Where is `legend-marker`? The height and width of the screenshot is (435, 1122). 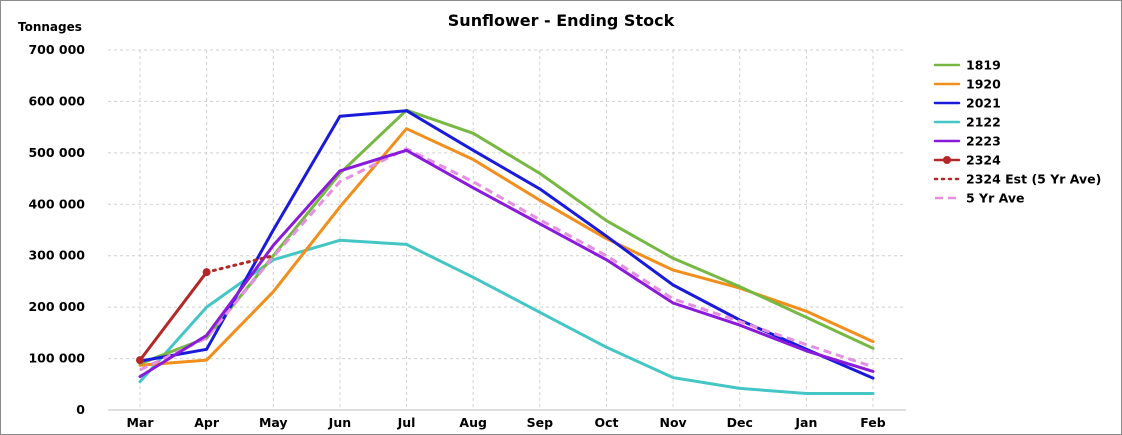
legend-marker is located at coordinates (947, 160).